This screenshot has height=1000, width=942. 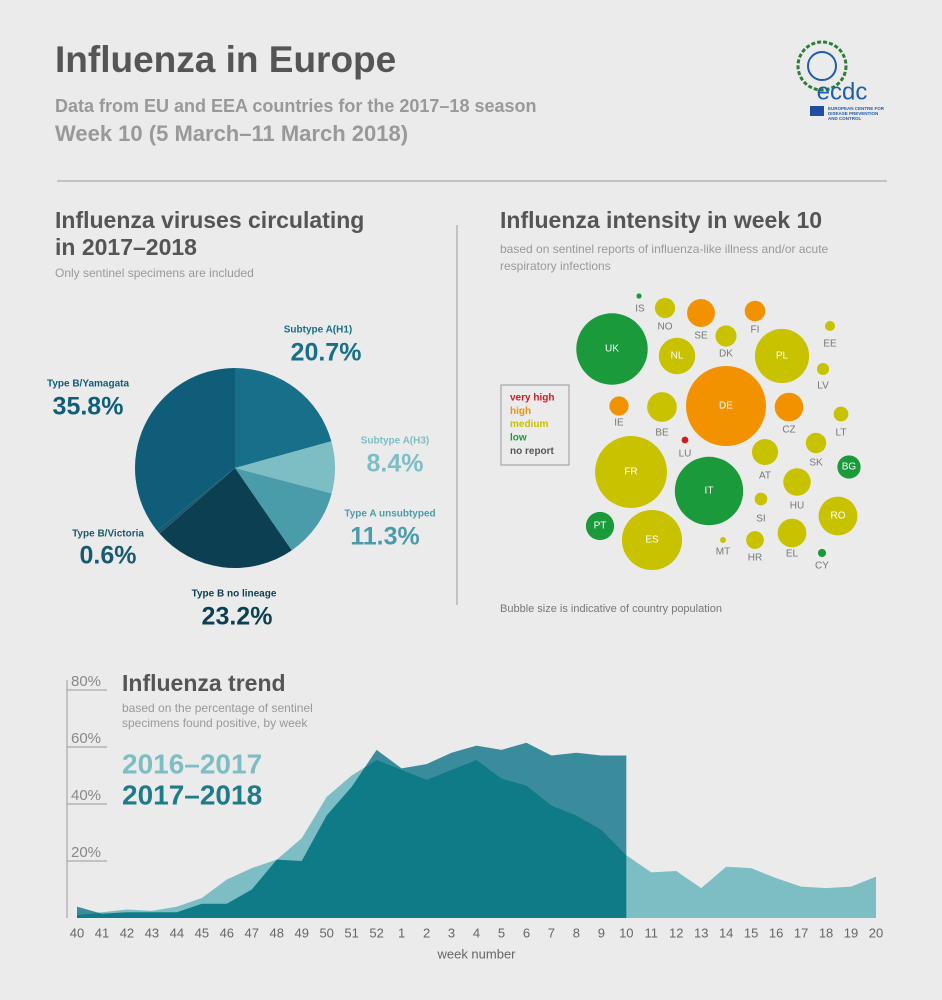 I want to click on legend-item: medium, so click(x=529, y=424).